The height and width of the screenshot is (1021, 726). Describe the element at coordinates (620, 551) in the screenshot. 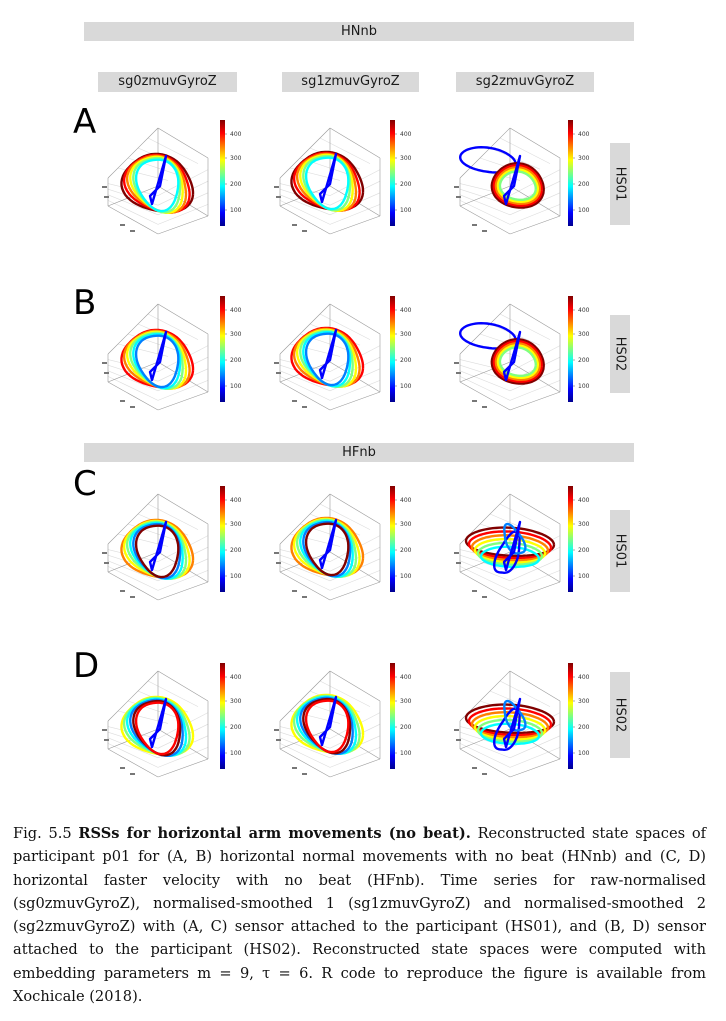

I see `sensor-label-row-c: HS01` at that location.